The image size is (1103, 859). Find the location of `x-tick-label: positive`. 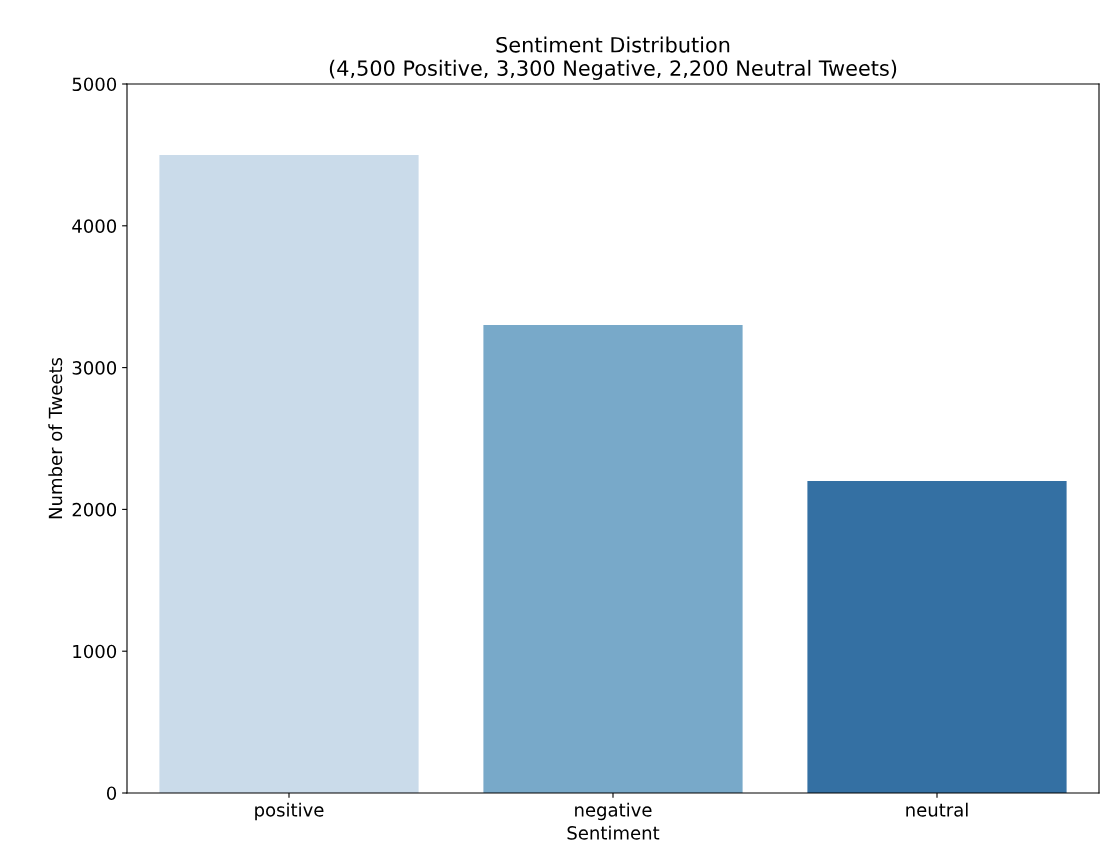

x-tick-label: positive is located at coordinates (289, 811).